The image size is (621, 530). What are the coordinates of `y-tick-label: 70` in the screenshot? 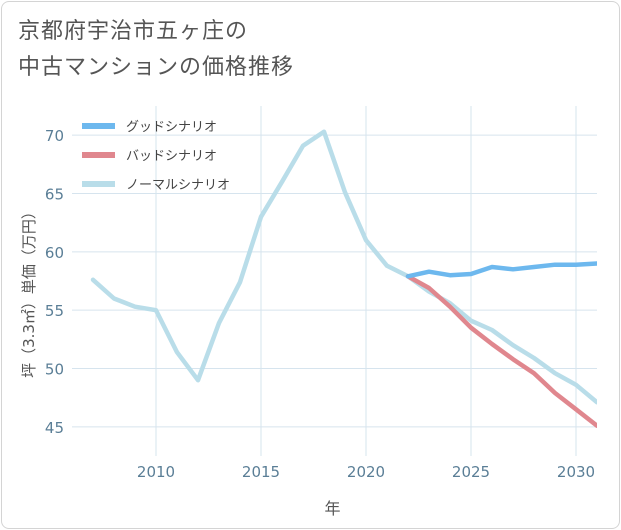 It's located at (54, 136).